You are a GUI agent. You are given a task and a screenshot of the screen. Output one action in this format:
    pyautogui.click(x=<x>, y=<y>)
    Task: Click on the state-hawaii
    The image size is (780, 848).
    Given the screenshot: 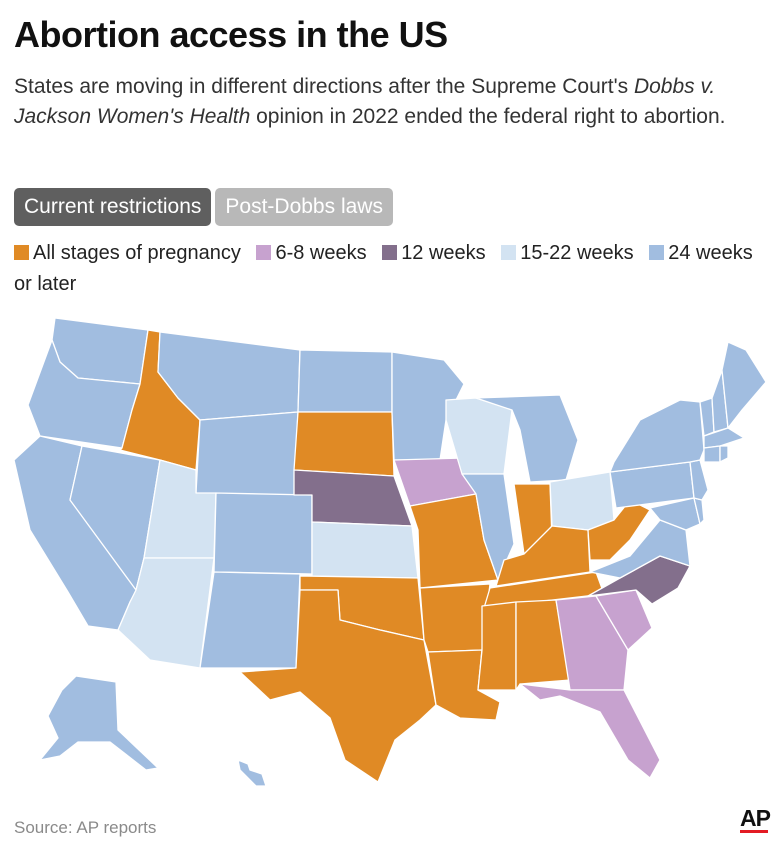 What is the action you would take?
    pyautogui.click(x=252, y=773)
    